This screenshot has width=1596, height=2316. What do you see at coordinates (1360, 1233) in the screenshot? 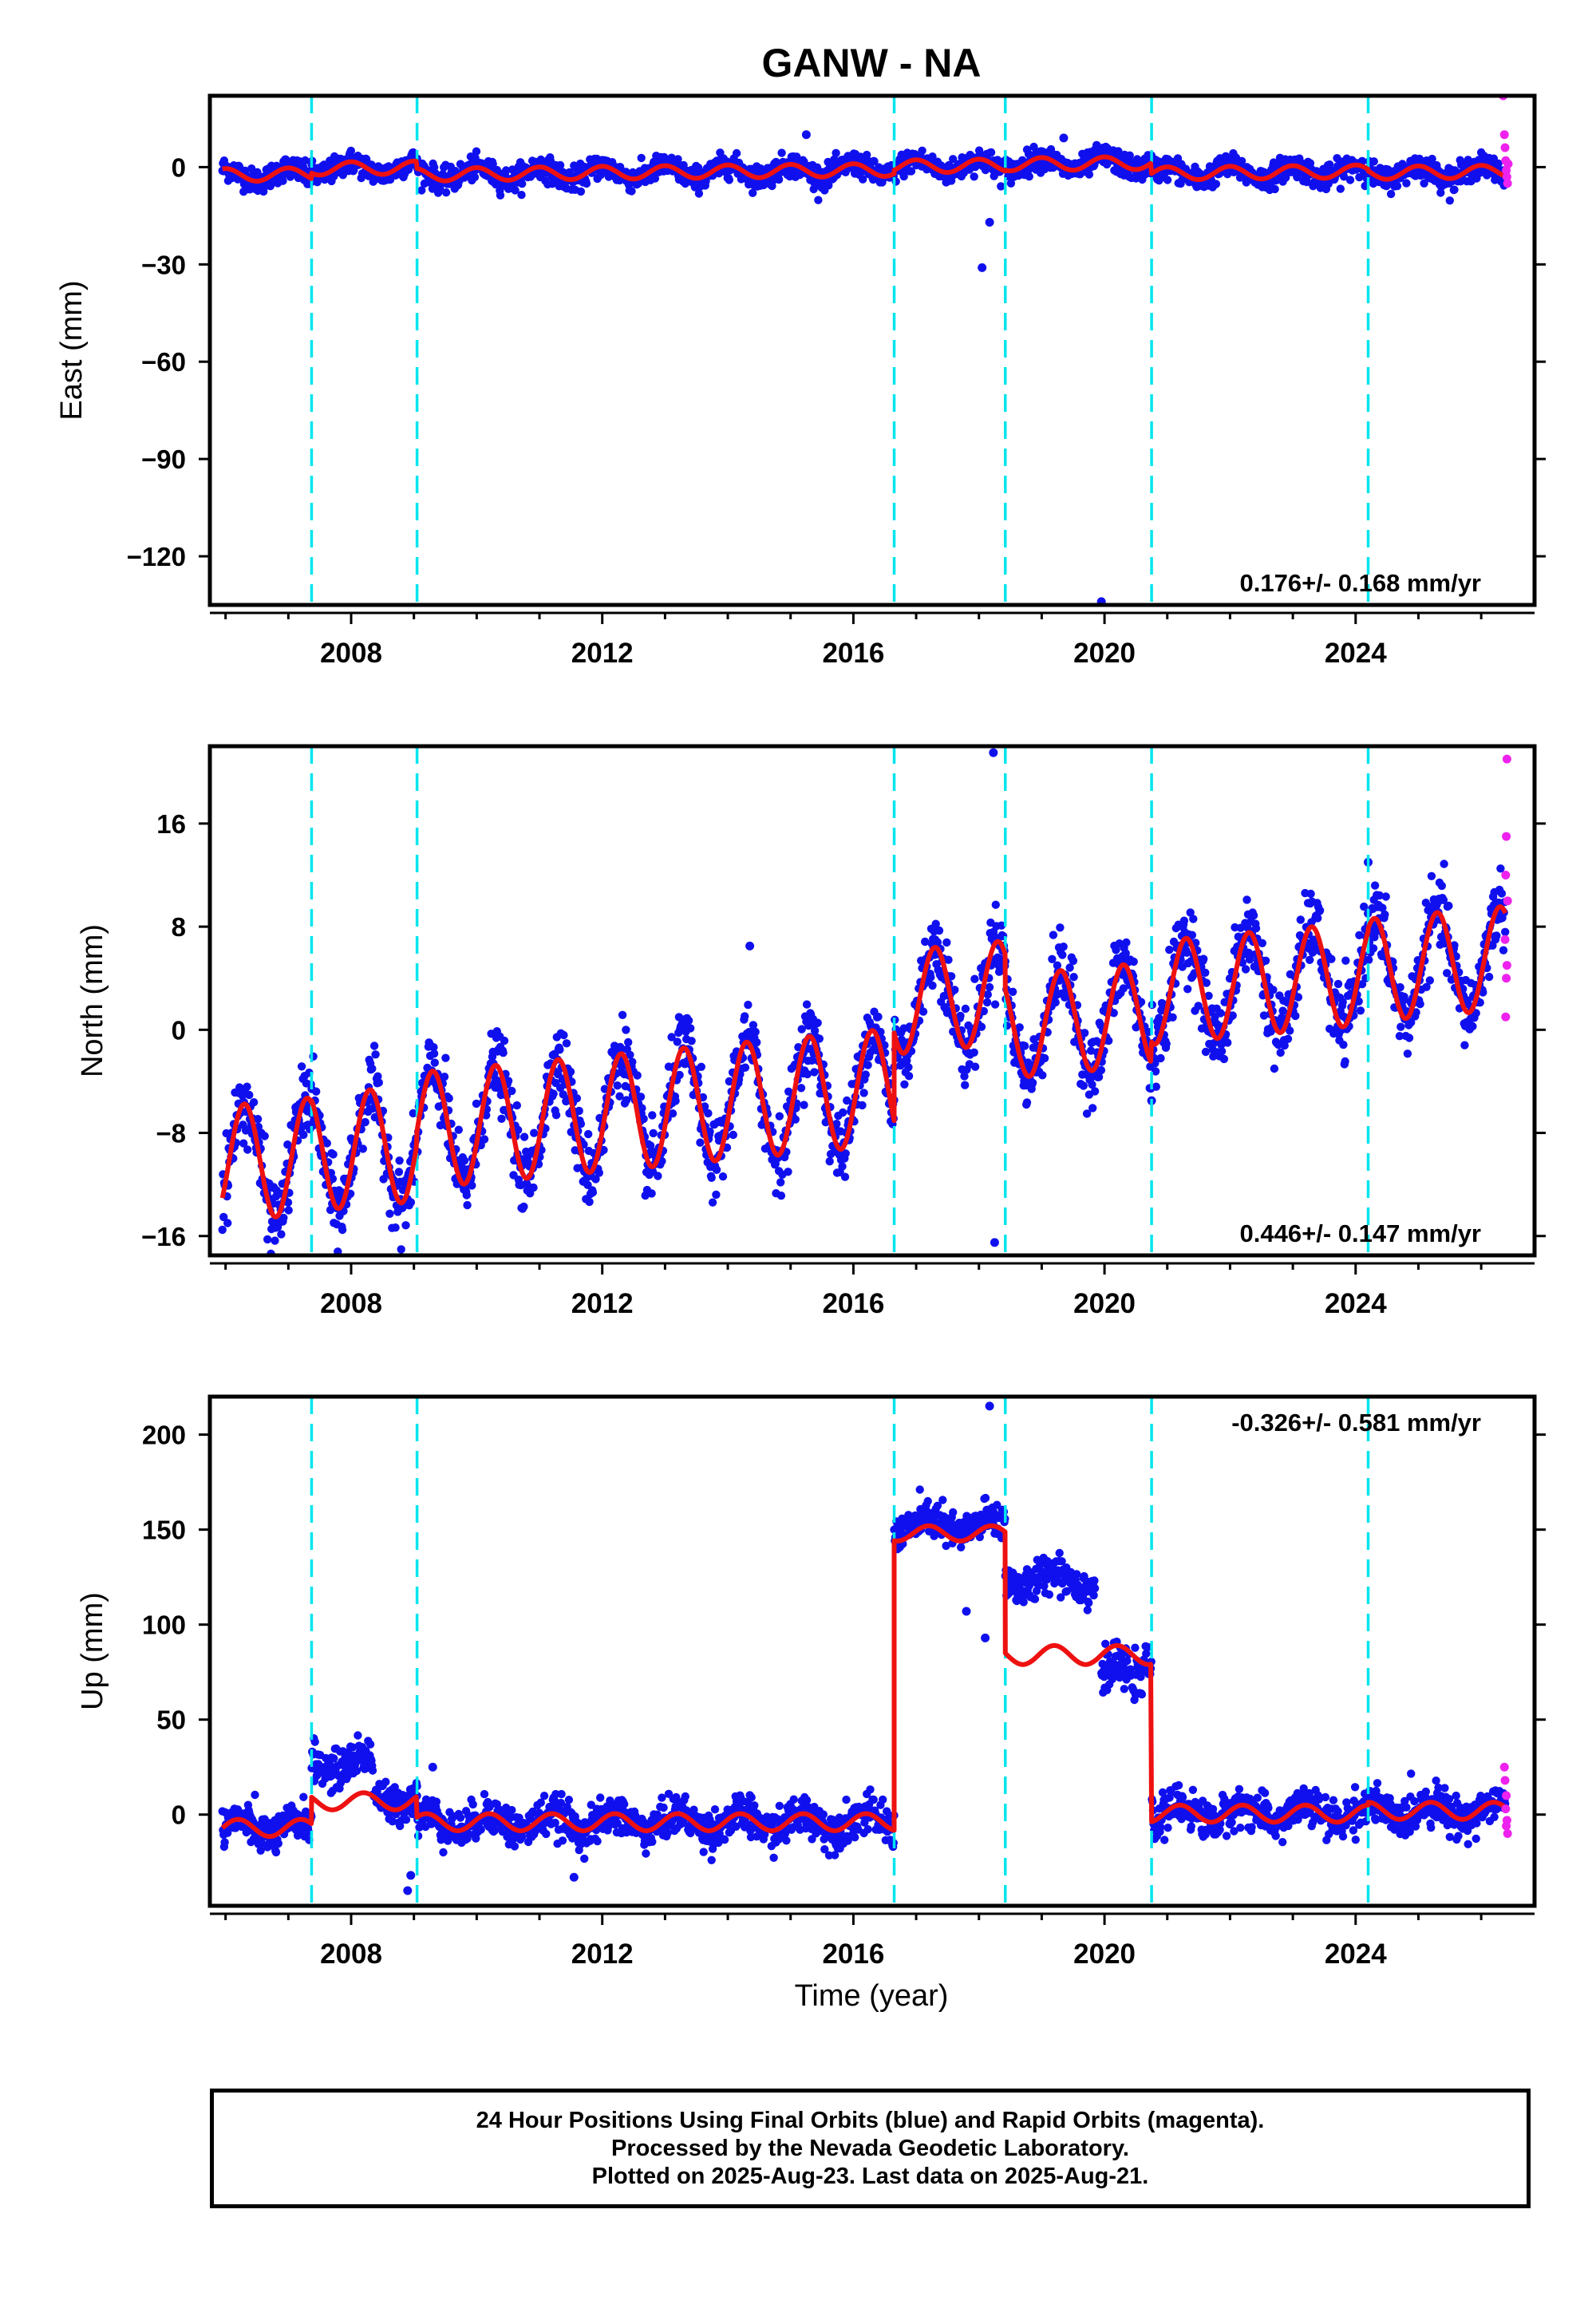
I see `north-rate-label: 0.446+/- 0.147 mm/yr` at bounding box center [1360, 1233].